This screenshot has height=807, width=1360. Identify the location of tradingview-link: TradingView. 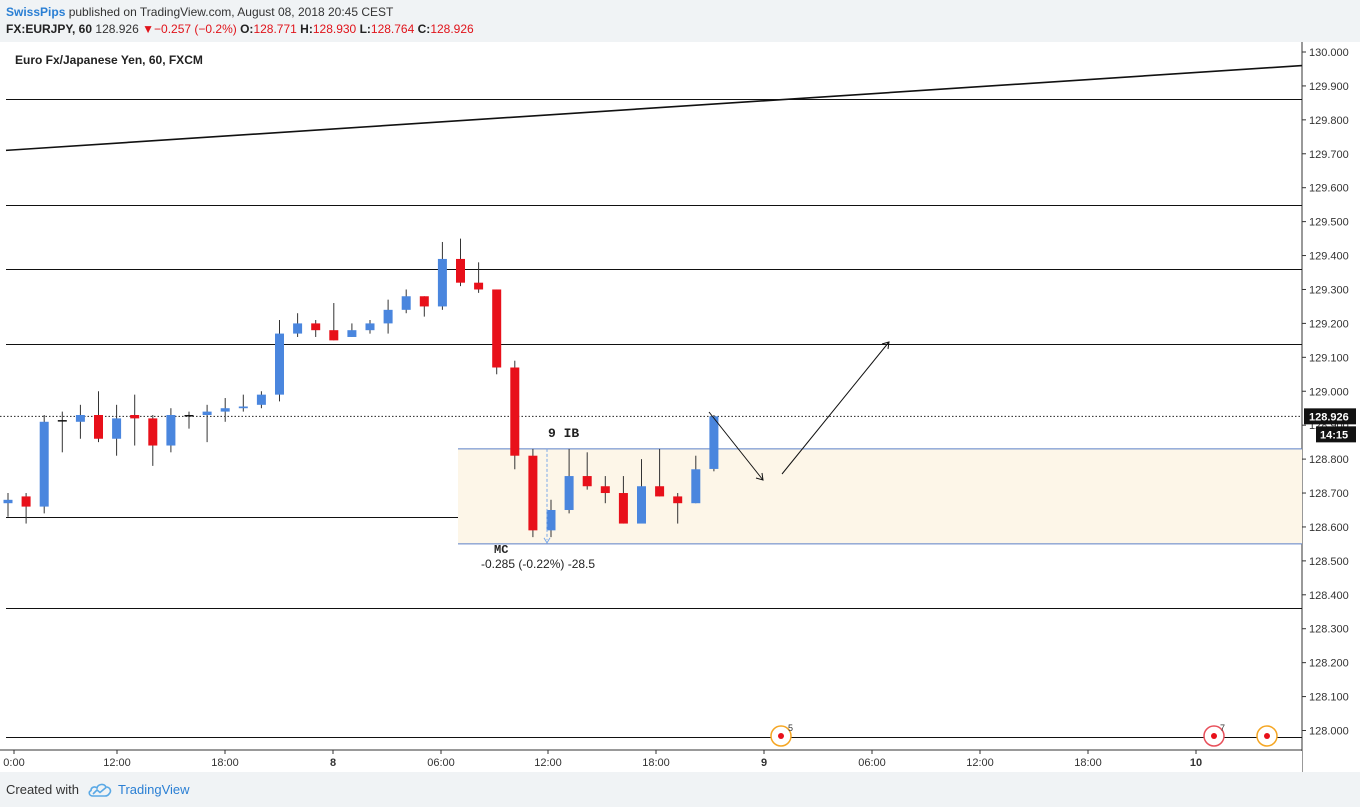
(154, 789).